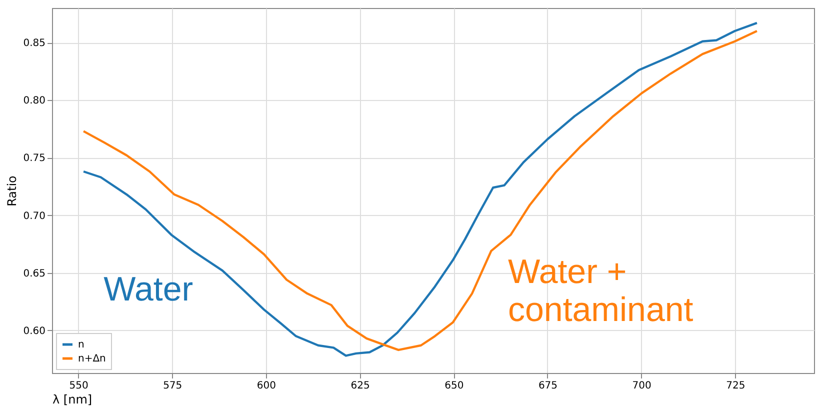 This screenshot has height=407, width=822. What do you see at coordinates (34, 158) in the screenshot?
I see `y-tick-label: 0.75` at bounding box center [34, 158].